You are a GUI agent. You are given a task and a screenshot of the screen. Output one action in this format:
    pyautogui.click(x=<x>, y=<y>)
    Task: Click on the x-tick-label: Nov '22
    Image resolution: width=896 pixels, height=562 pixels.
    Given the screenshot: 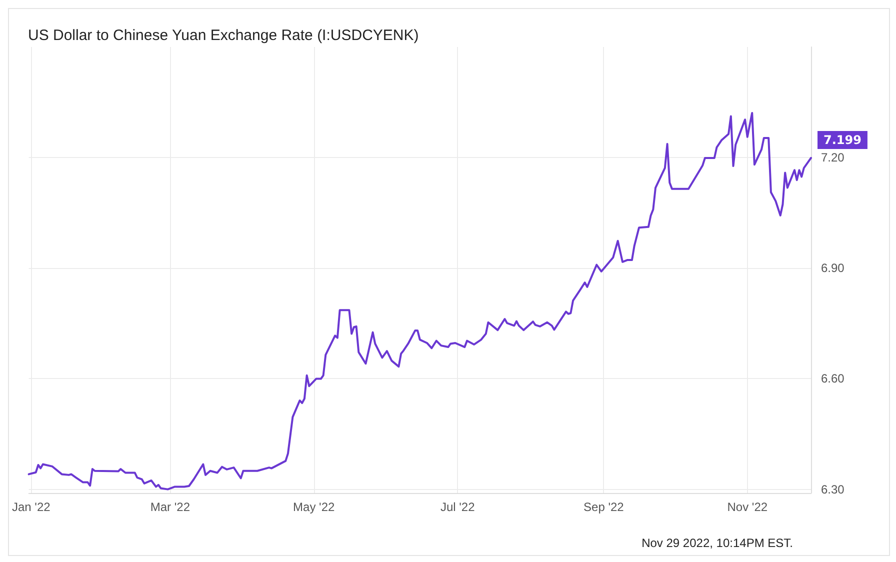 What is the action you would take?
    pyautogui.click(x=747, y=507)
    